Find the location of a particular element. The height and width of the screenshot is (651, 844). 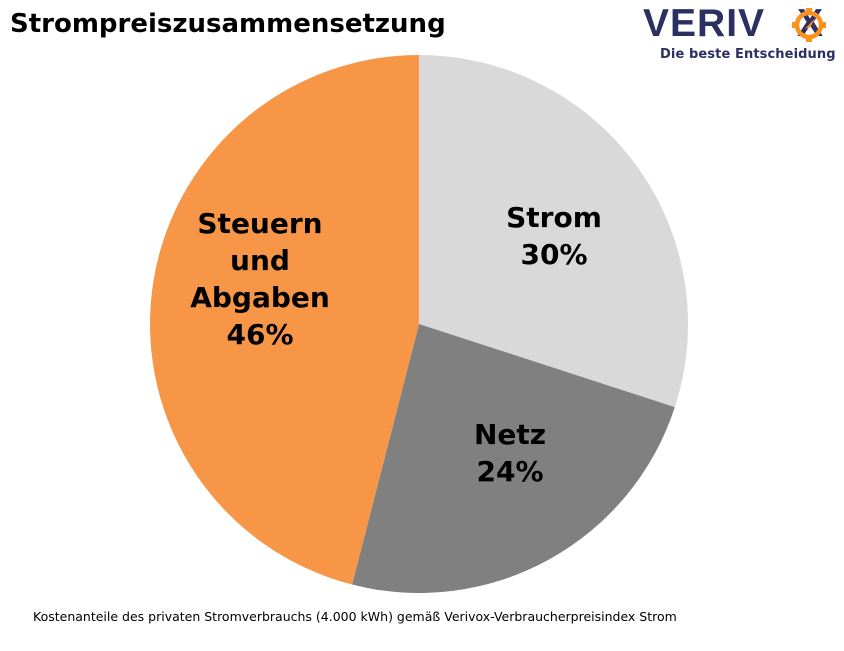

logo-text-left: VERIV is located at coordinates (704, 23).